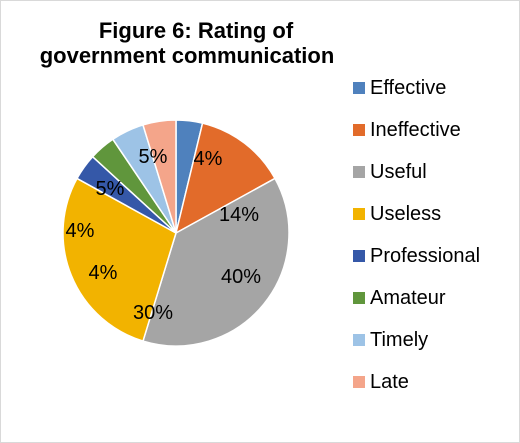 The image size is (520, 443). What do you see at coordinates (103, 273) in the screenshot?
I see `slice-label-professional: 4%` at bounding box center [103, 273].